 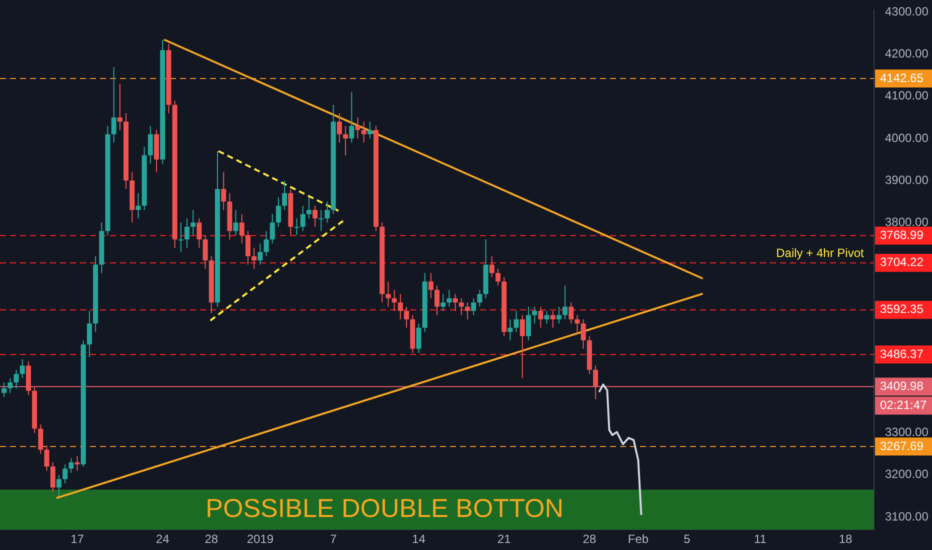 I want to click on ref-line-label: 3267.69, so click(x=902, y=445).